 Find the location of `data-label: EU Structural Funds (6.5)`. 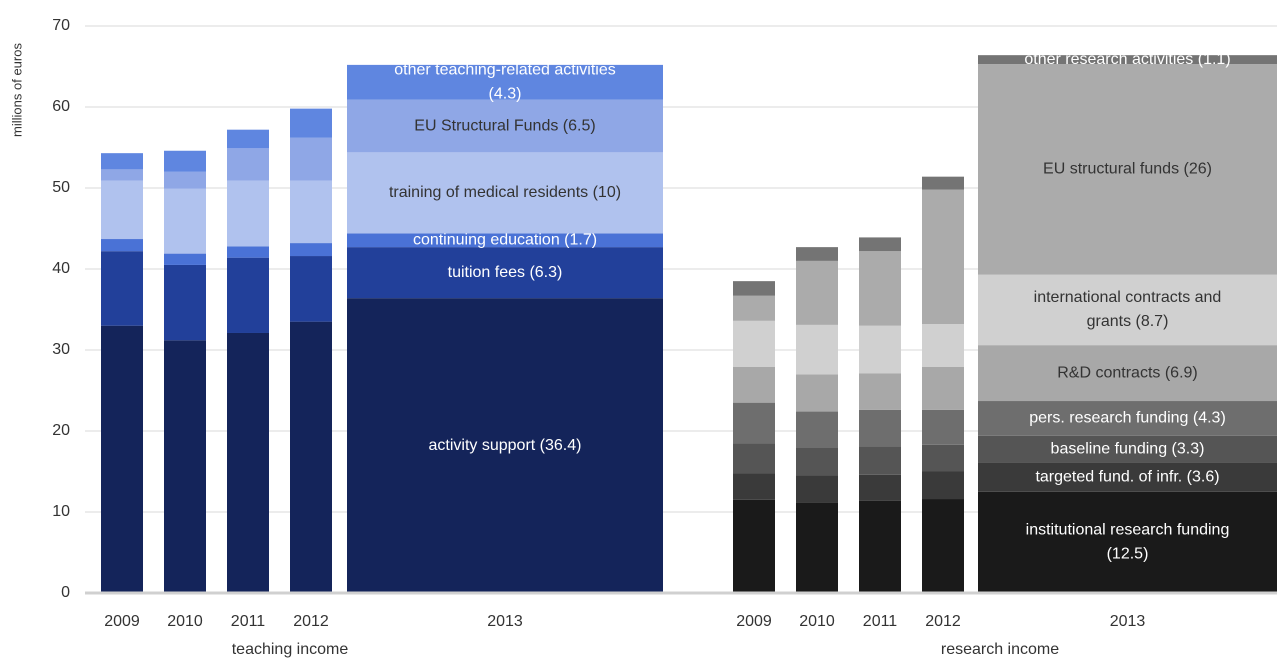

data-label: EU Structural Funds (6.5) is located at coordinates (504, 125).